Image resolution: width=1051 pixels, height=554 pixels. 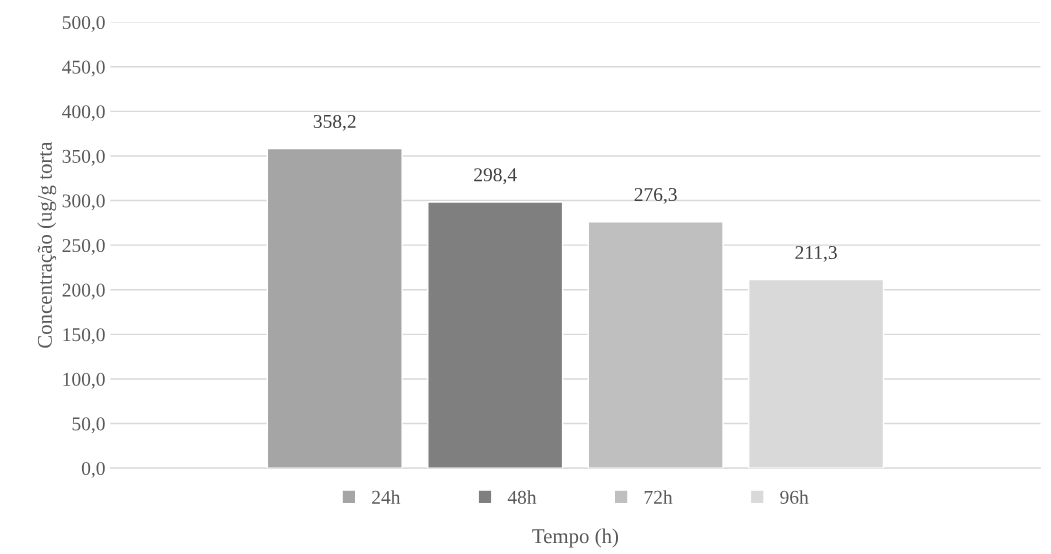 I want to click on data-label: 358,2, so click(x=334, y=122).